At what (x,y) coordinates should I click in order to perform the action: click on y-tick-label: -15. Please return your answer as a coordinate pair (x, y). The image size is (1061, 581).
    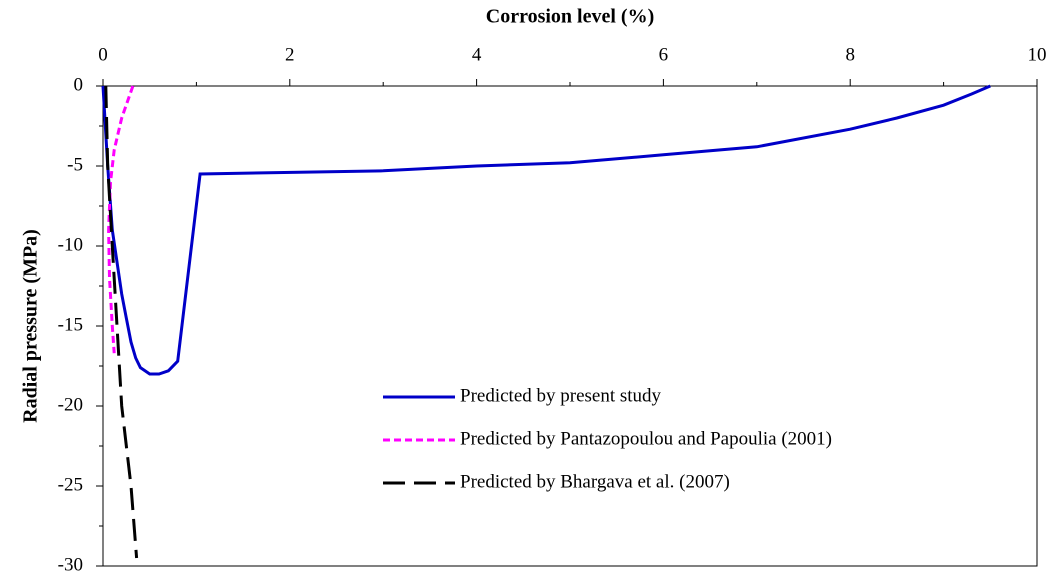
    Looking at the image, I should click on (70, 324).